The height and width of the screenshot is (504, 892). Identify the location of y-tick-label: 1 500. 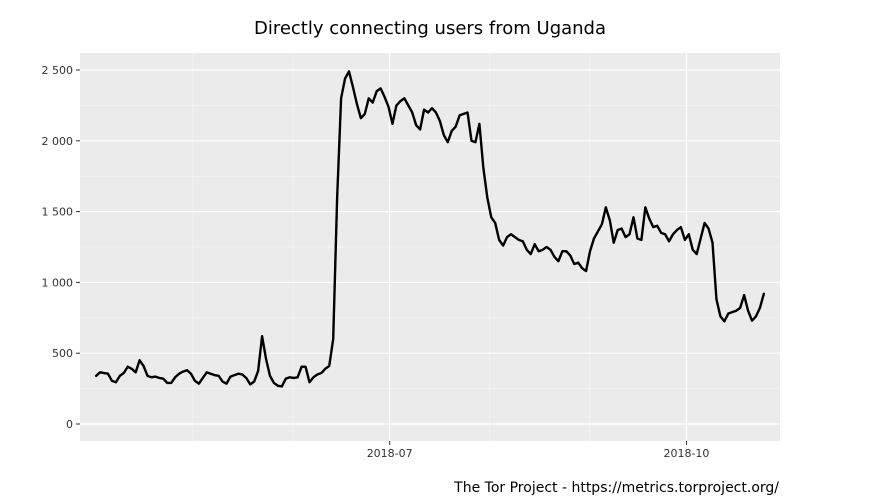
(58, 212).